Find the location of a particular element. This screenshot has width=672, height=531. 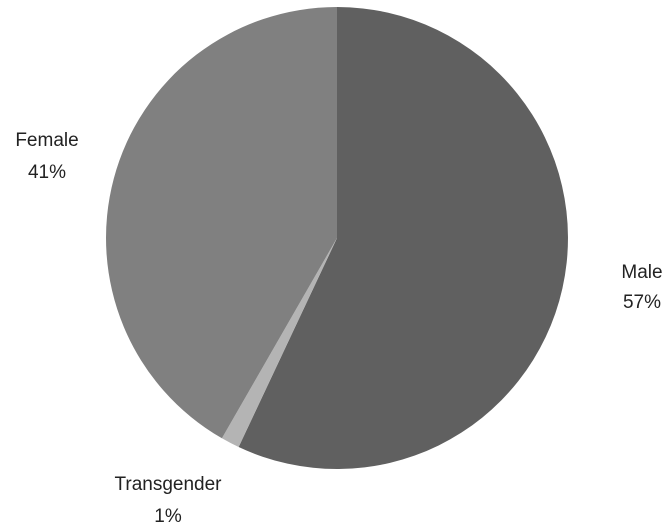

label-transgender-value: 1% is located at coordinates (168, 516).